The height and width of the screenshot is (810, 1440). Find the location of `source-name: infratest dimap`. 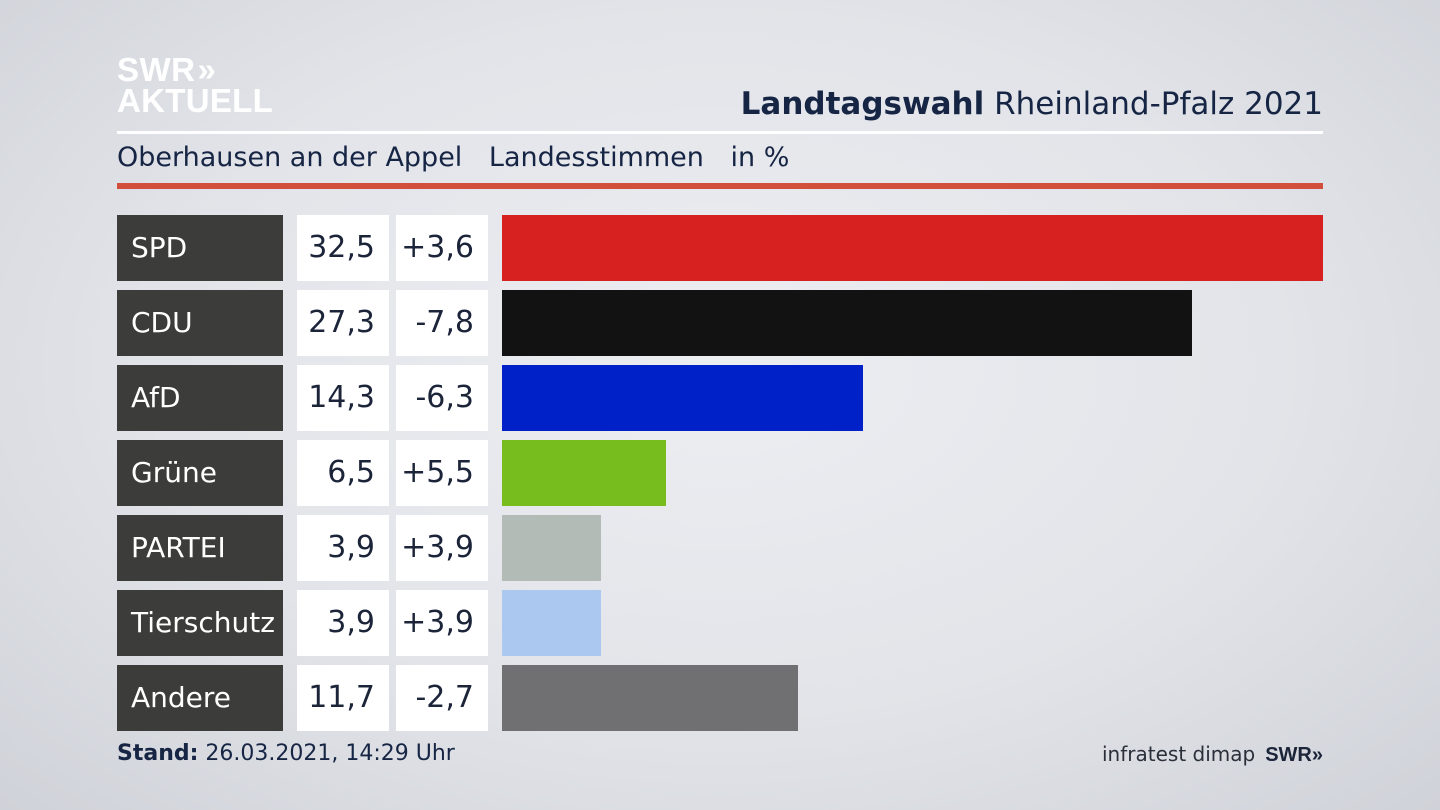

source-name: infratest dimap is located at coordinates (1179, 754).